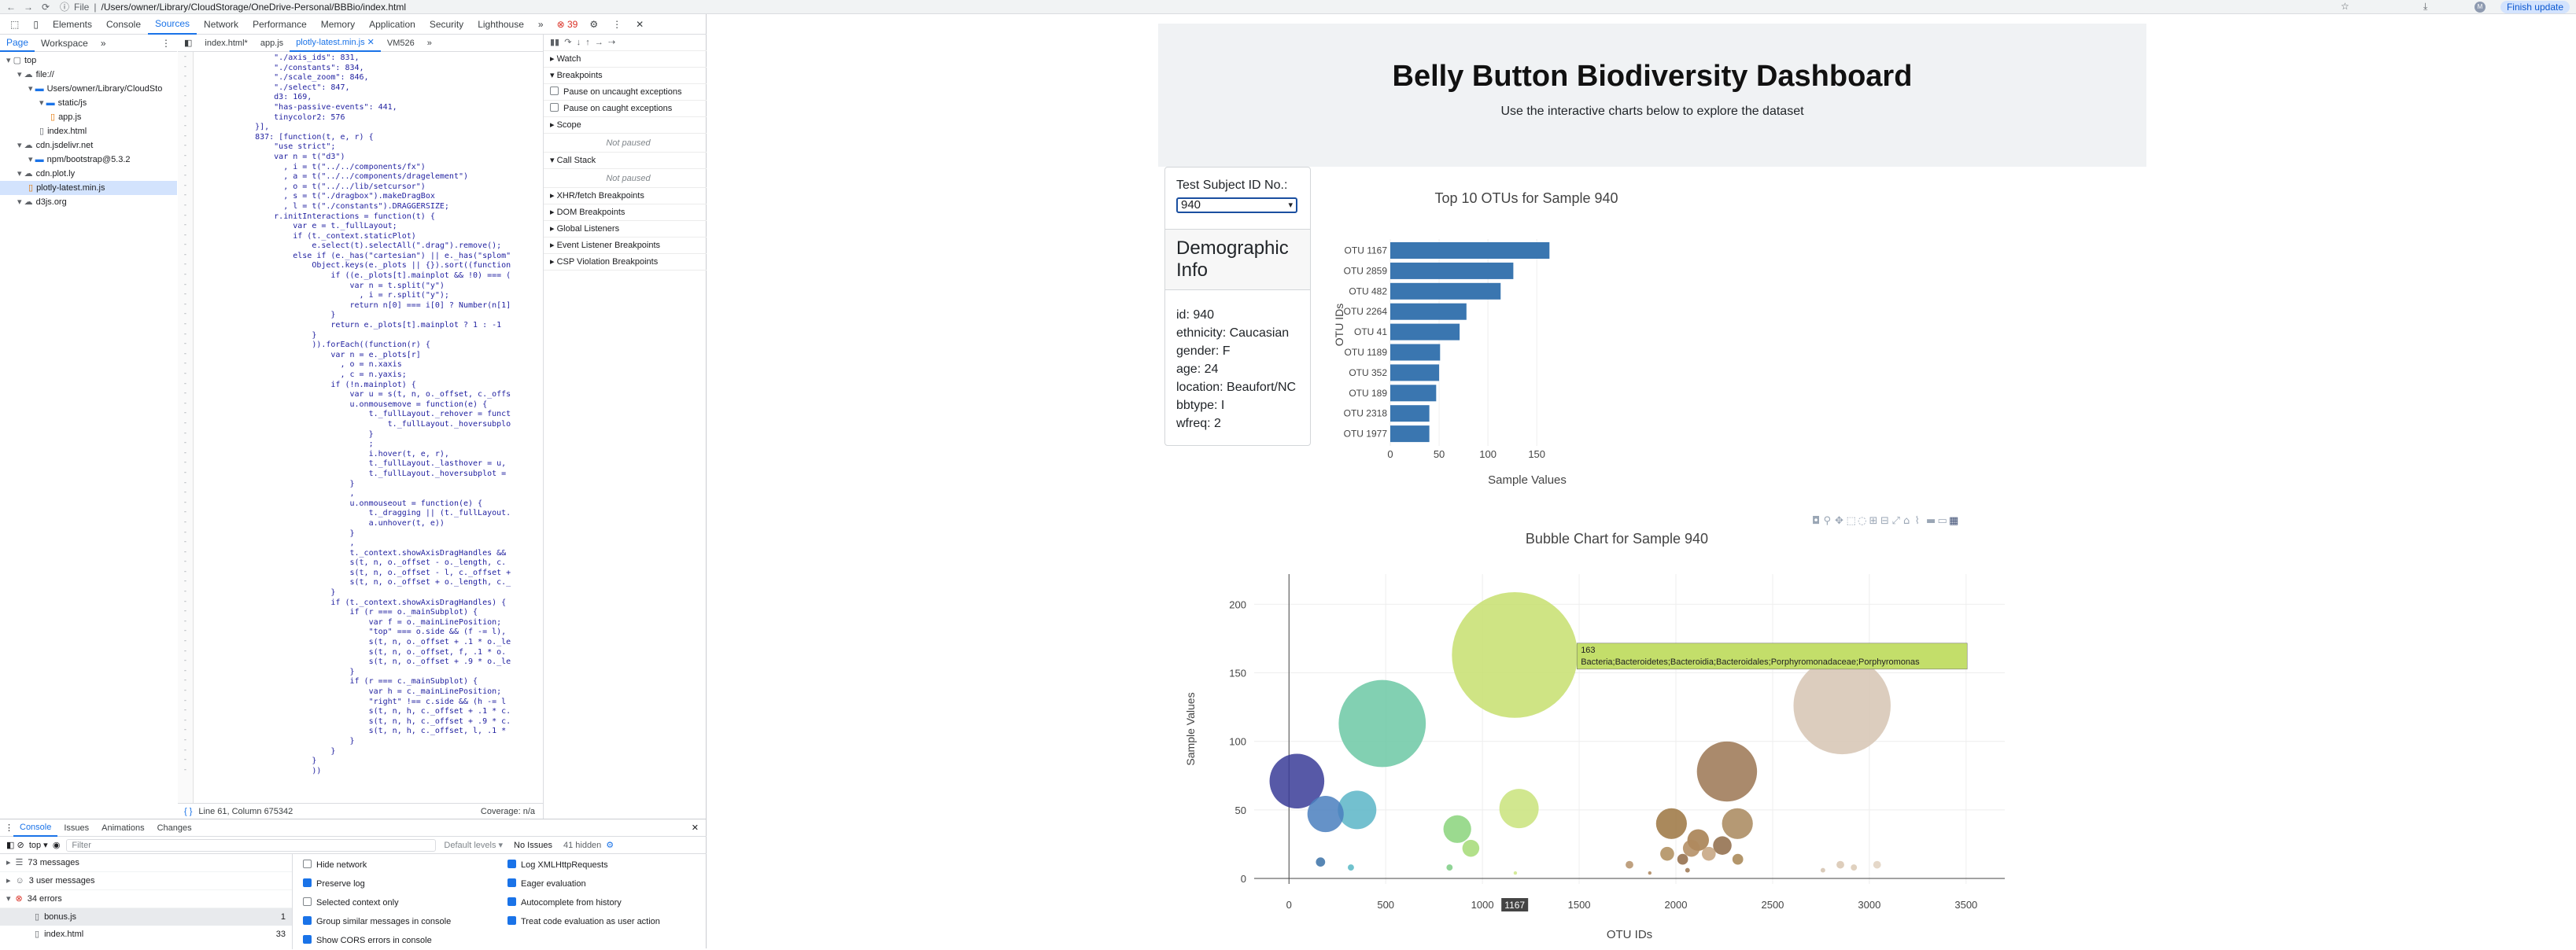 The width and height of the screenshot is (2576, 950). I want to click on finish-update-button: Finish update, so click(2535, 7).